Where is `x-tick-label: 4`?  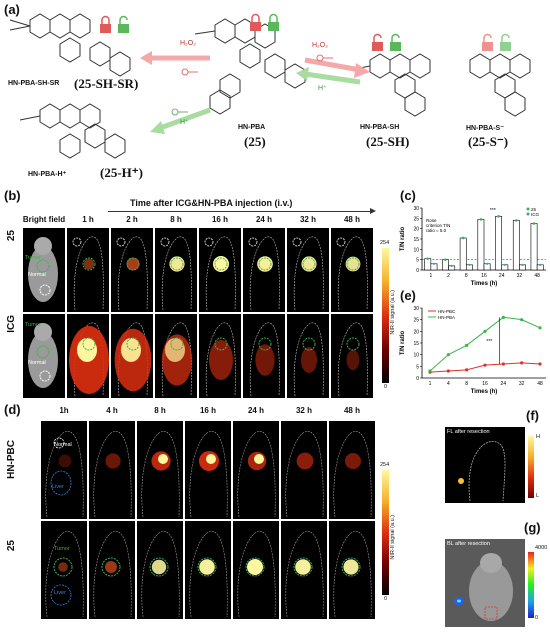 x-tick-label: 4 is located at coordinates (448, 384).